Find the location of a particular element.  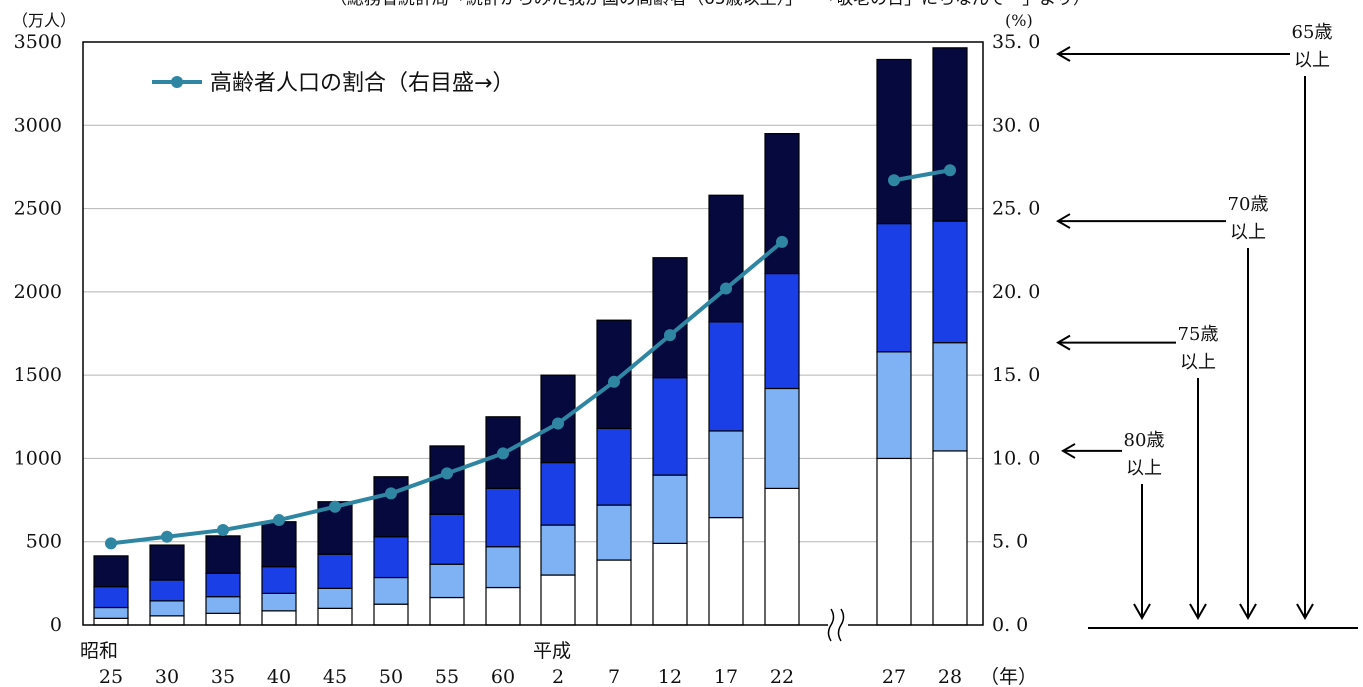

x-tick-label: 28 is located at coordinates (950, 676).